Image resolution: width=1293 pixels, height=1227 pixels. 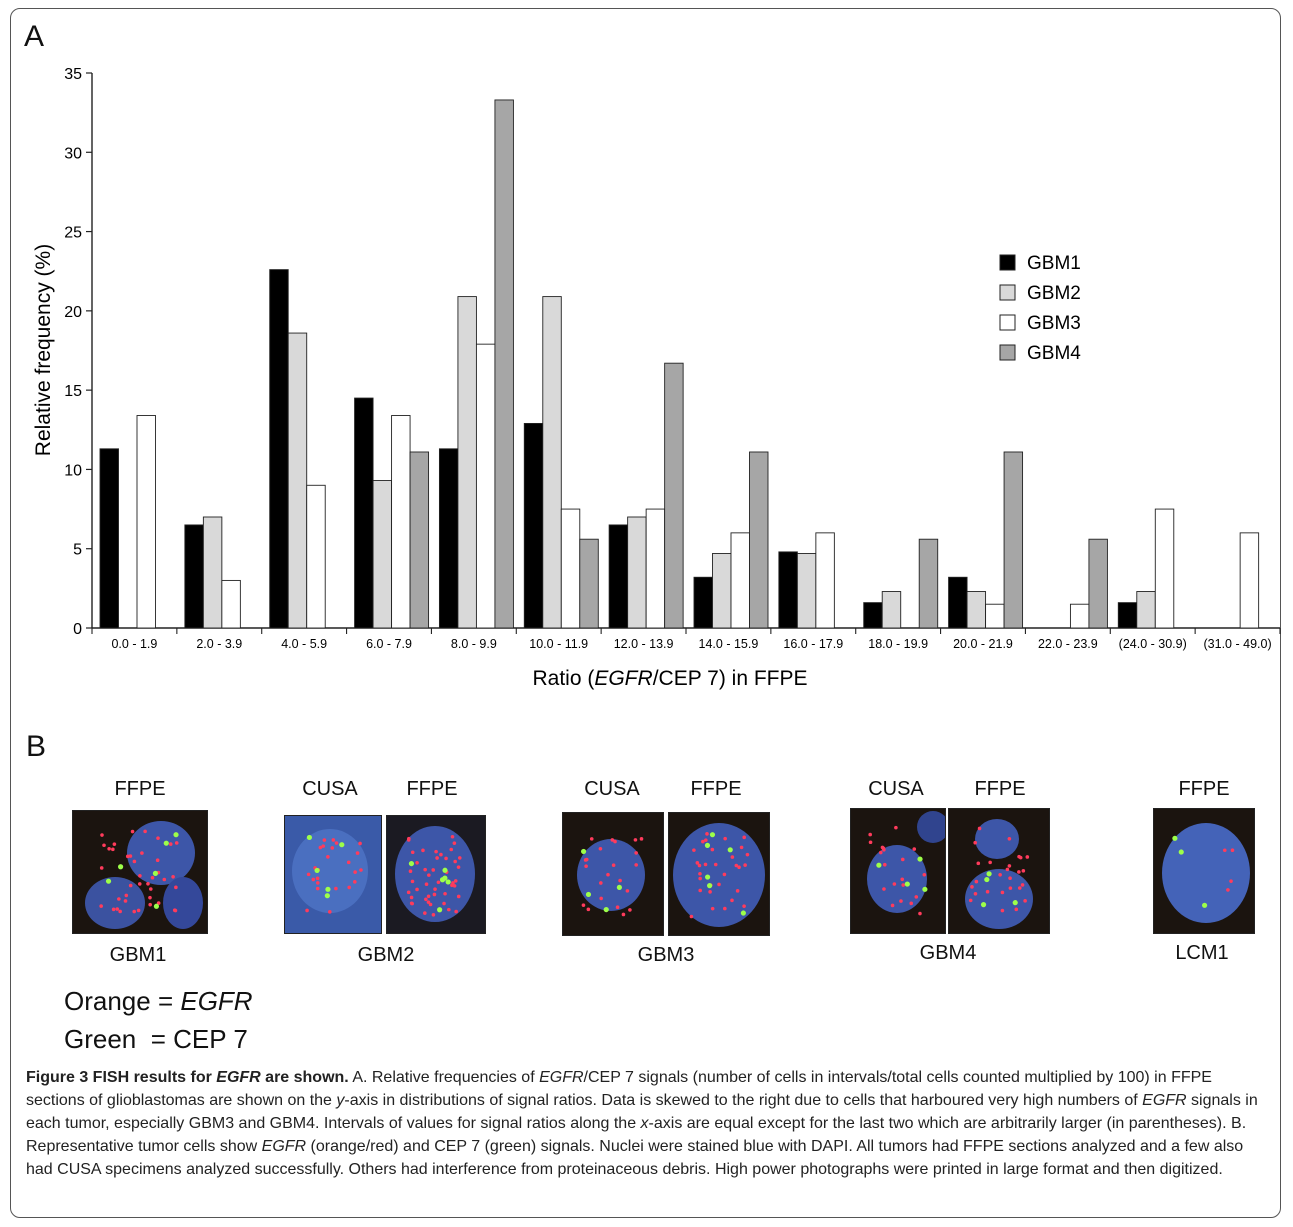 I want to click on x-title-part-2: EGFR, so click(x=623, y=678).